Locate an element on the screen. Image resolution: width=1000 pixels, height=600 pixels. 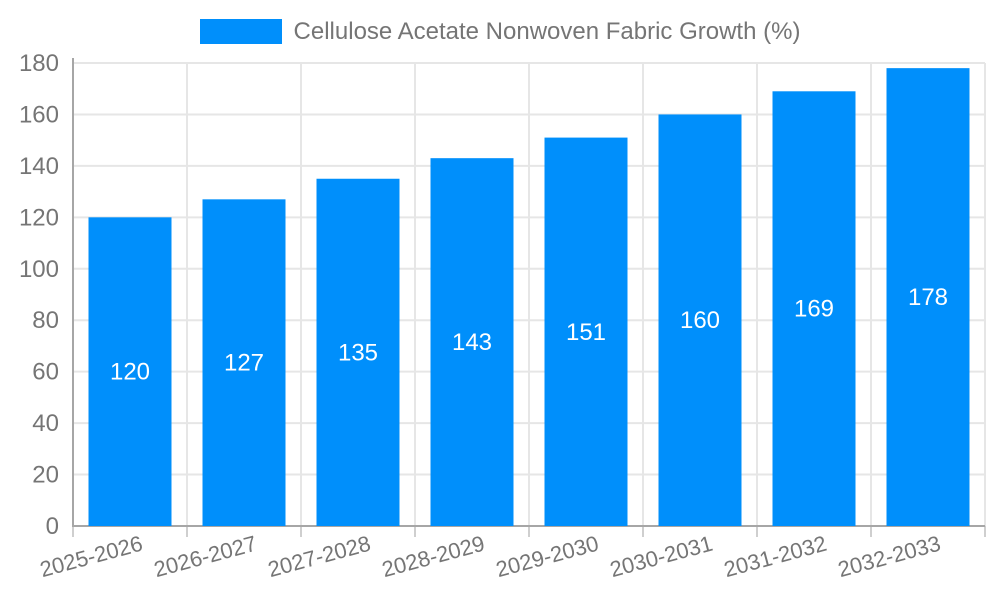
x-category-label: 2032-2033 is located at coordinates (889, 556).